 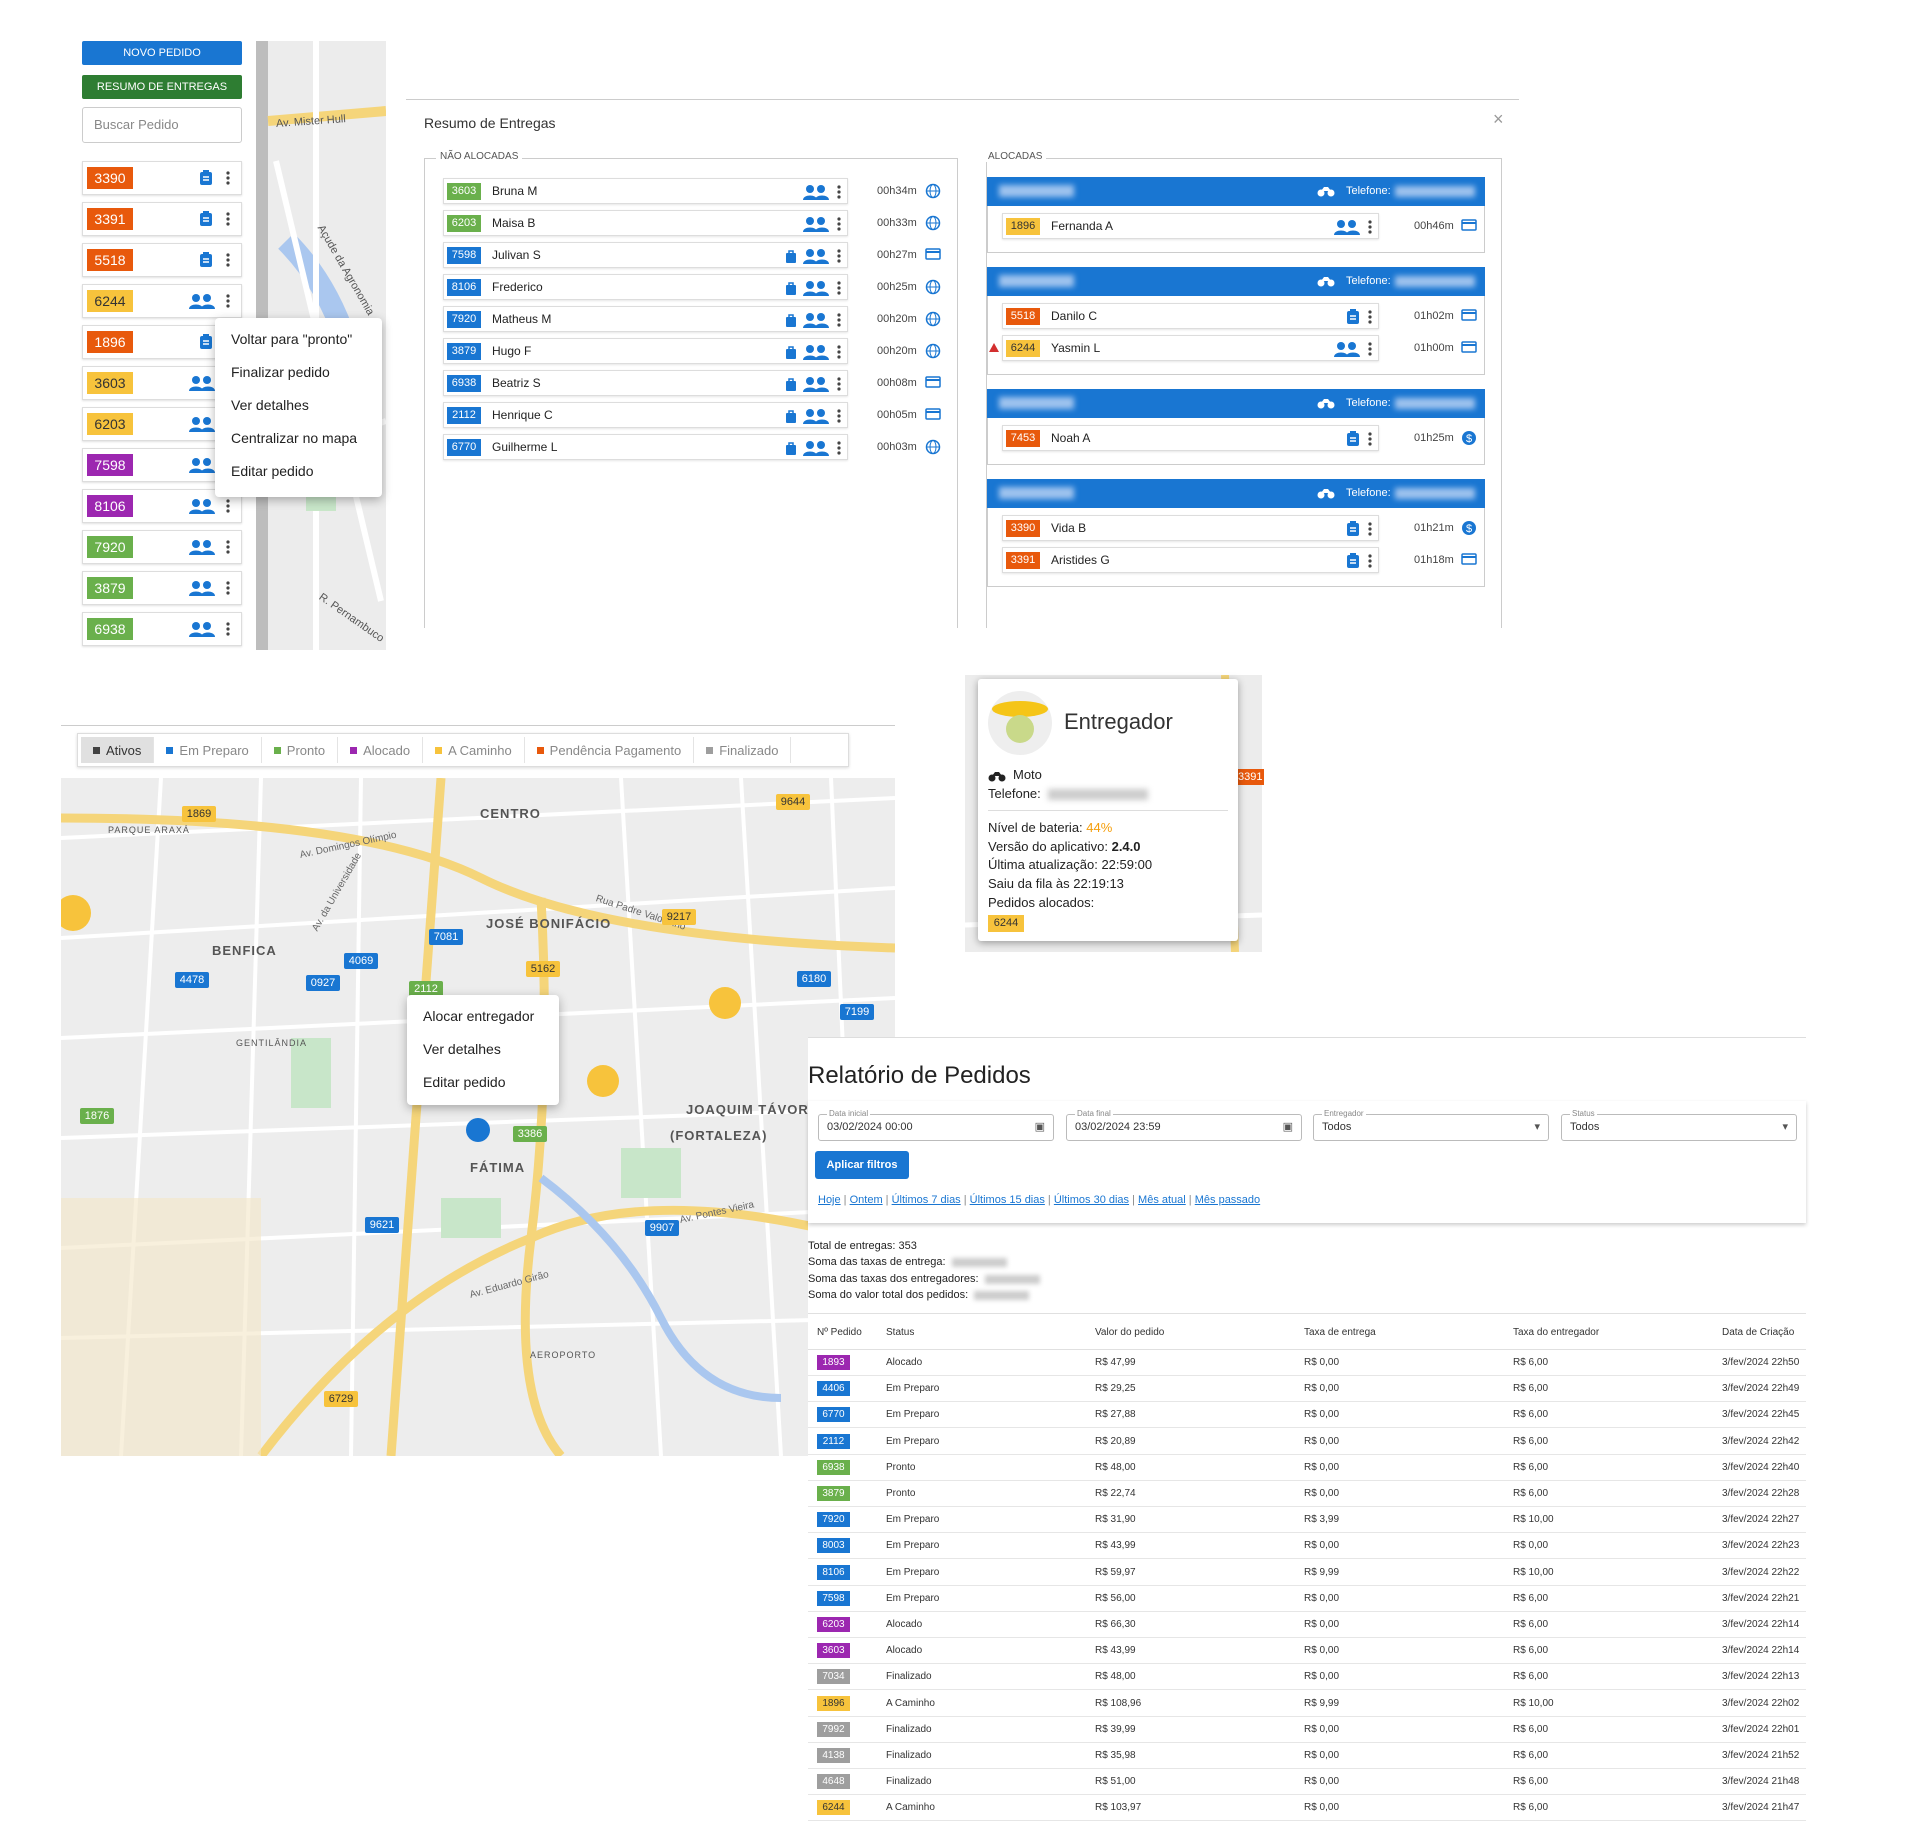 What do you see at coordinates (543, 969) in the screenshot?
I see `order-pin: 5162` at bounding box center [543, 969].